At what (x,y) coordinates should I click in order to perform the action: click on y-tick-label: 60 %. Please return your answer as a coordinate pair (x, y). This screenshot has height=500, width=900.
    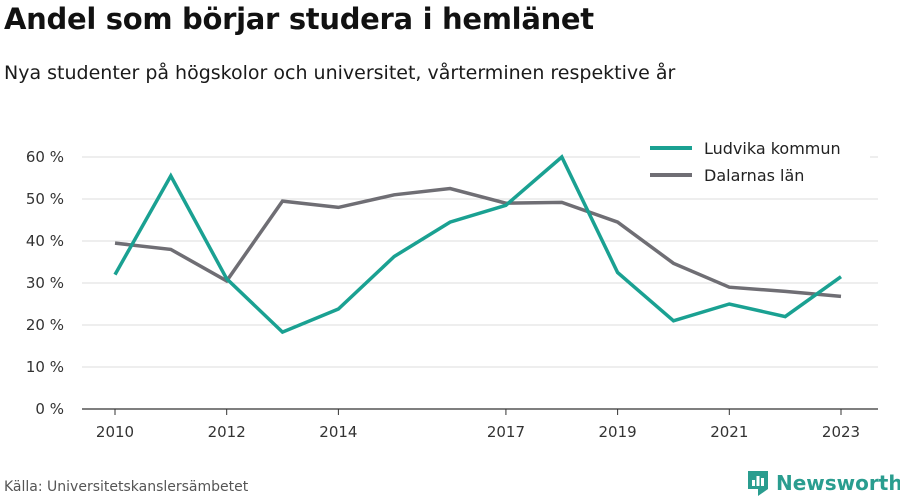
    Looking at the image, I should click on (45, 157).